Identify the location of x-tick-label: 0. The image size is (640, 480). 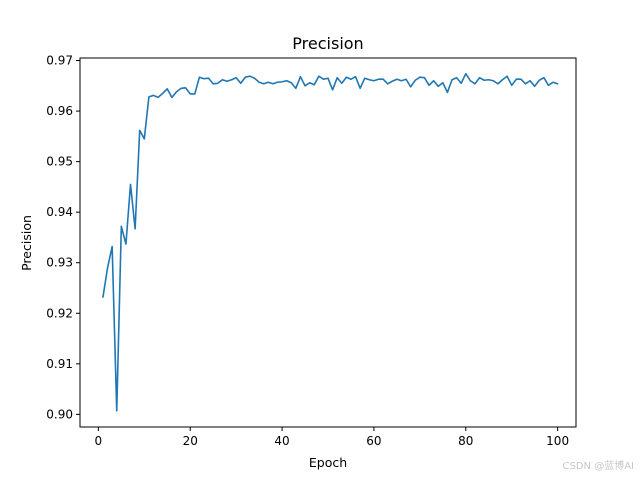
(99, 441).